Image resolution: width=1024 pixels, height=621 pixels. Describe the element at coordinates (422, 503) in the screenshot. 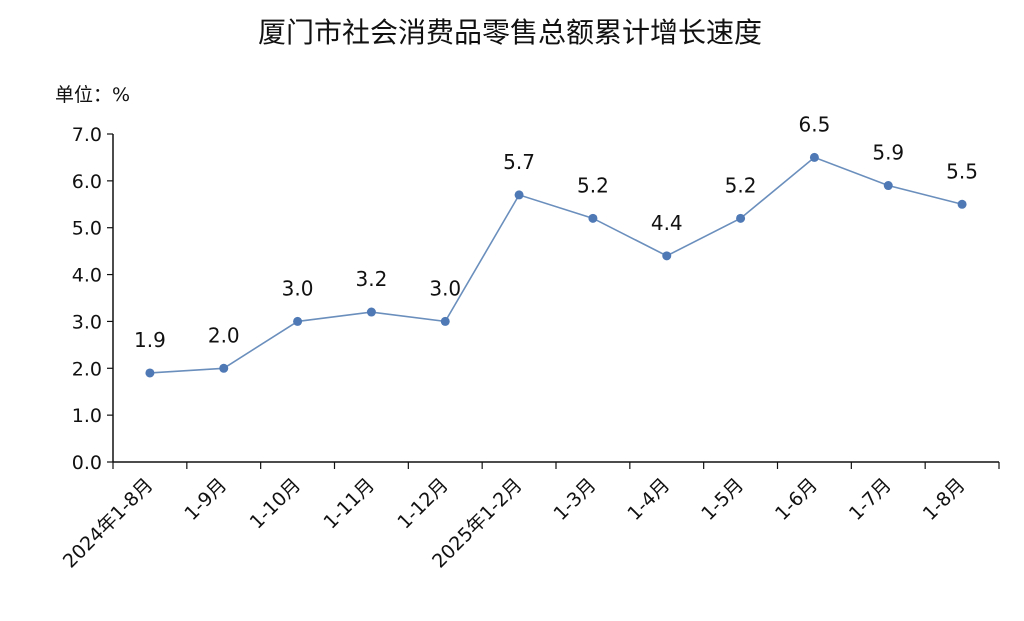

I see `x-tick-label: 1-12月` at that location.